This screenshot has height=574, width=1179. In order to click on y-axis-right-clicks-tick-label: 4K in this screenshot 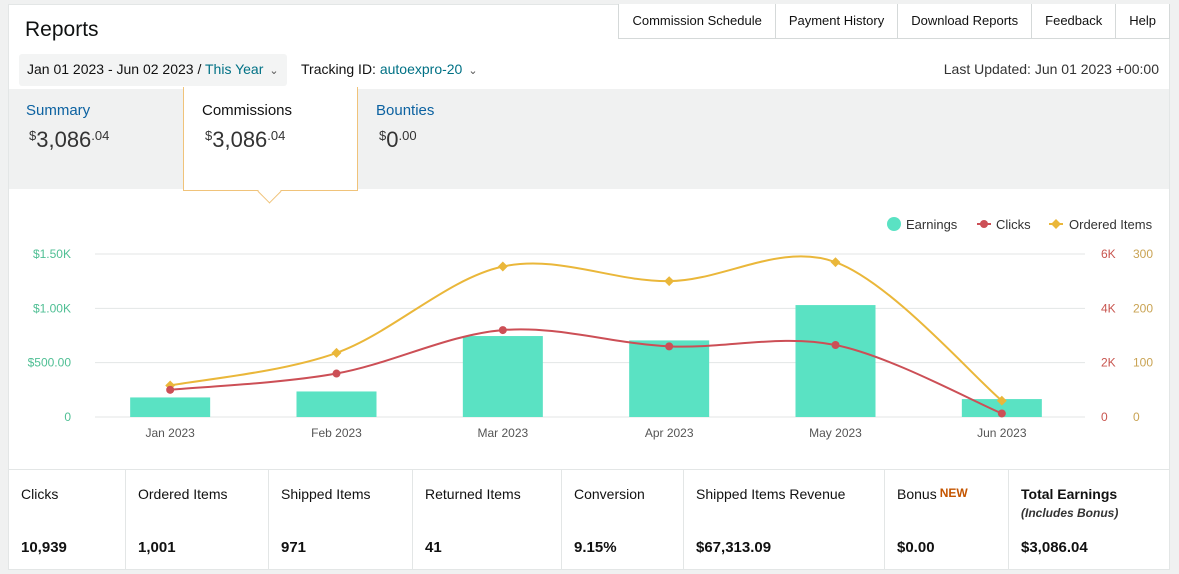, I will do `click(1108, 308)`.